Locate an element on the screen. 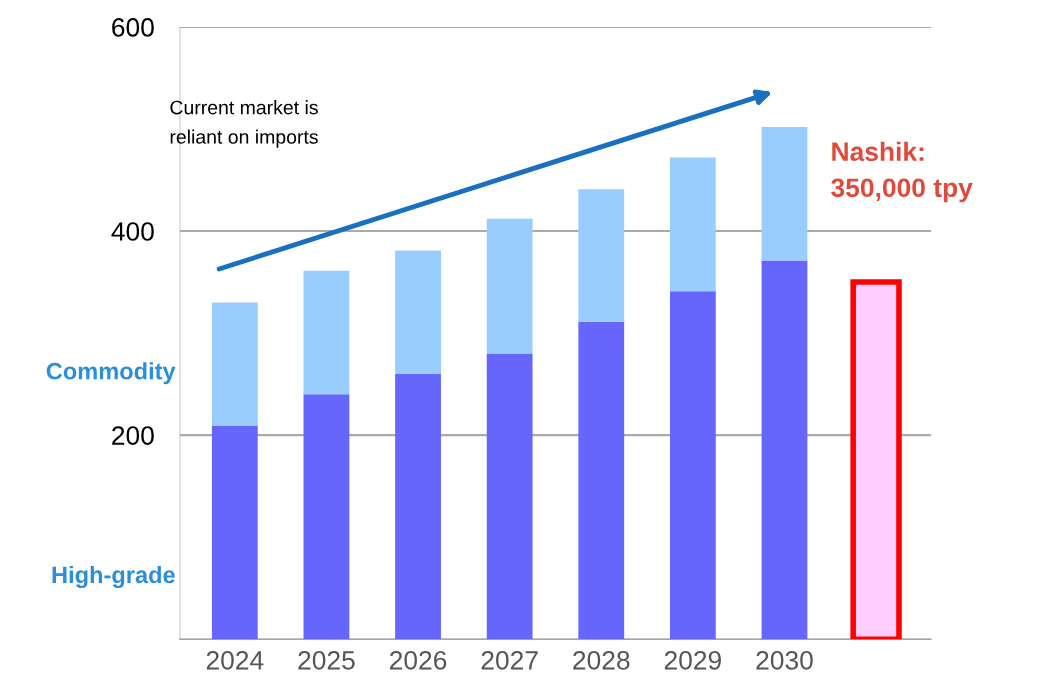  x-tick-label: 2027 is located at coordinates (509, 660).